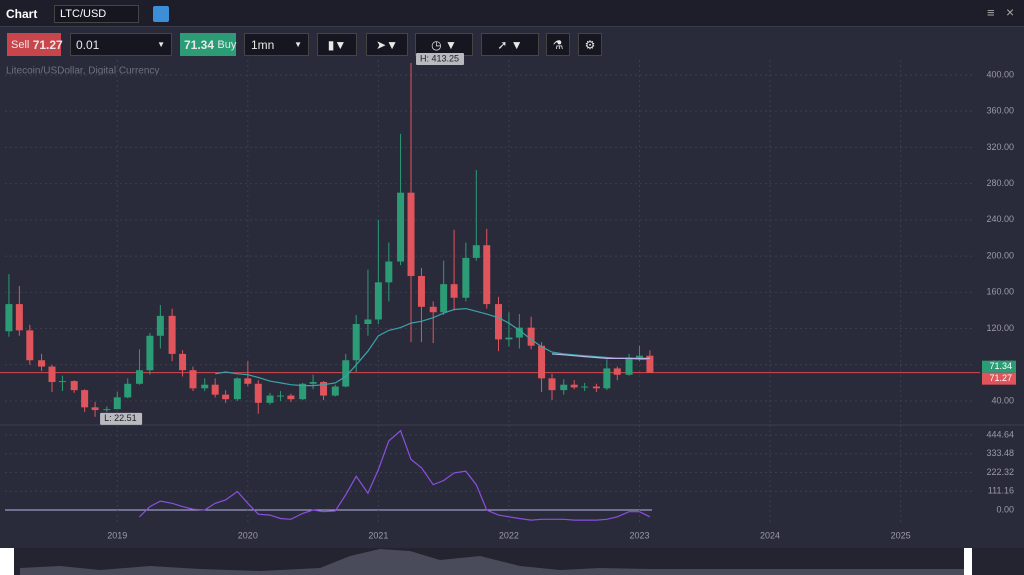  What do you see at coordinates (1000, 147) in the screenshot?
I see `y-tick-label: 320.00` at bounding box center [1000, 147].